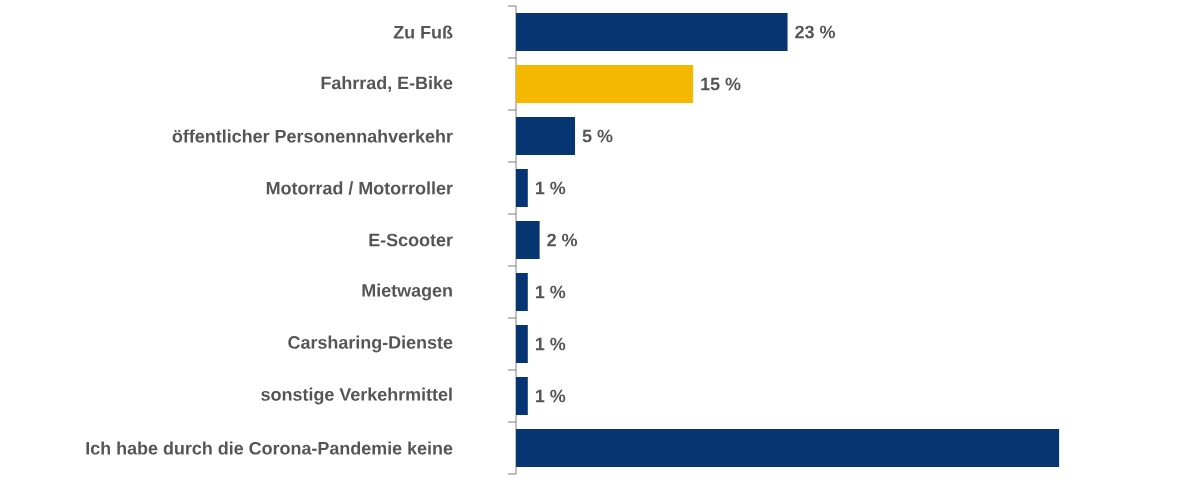 This screenshot has width=1200, height=480. What do you see at coordinates (423, 32) in the screenshot?
I see `y-tick-label: Zu Fuß` at bounding box center [423, 32].